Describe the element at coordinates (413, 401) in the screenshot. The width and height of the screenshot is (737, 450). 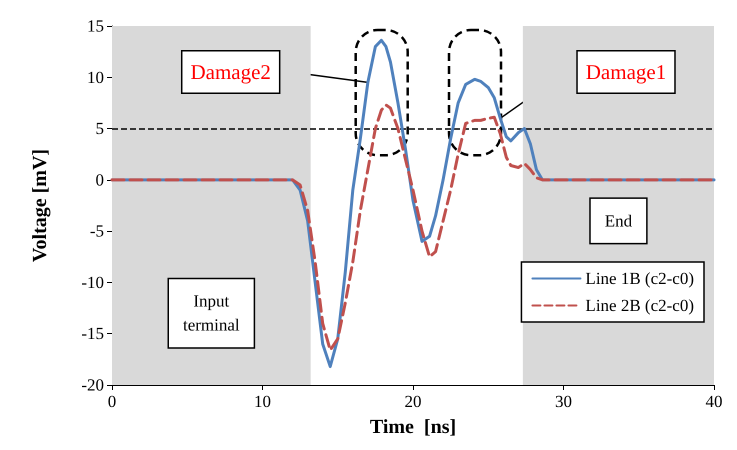
I see `x-tick-label: 20` at that location.